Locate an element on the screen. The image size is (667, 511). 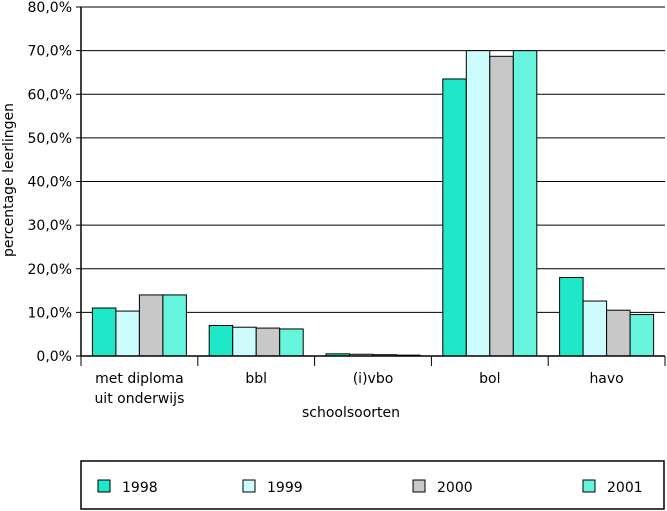
y-axis-label: percentage leerlingen is located at coordinates (9, 180).